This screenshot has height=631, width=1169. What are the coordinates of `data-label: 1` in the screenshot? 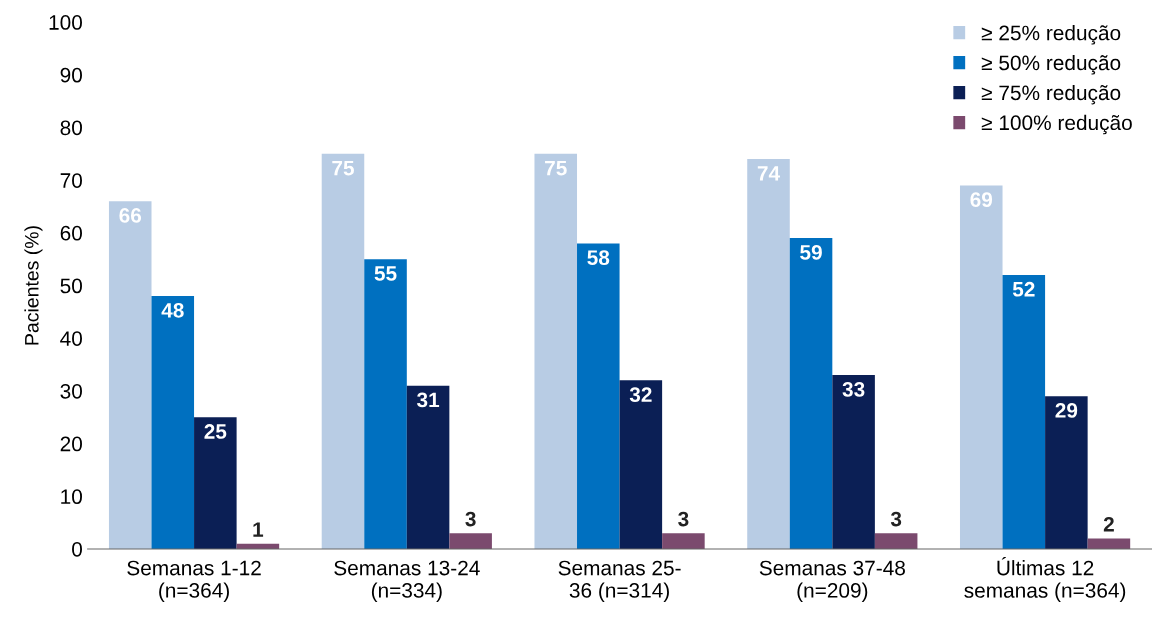 It's located at (258, 529).